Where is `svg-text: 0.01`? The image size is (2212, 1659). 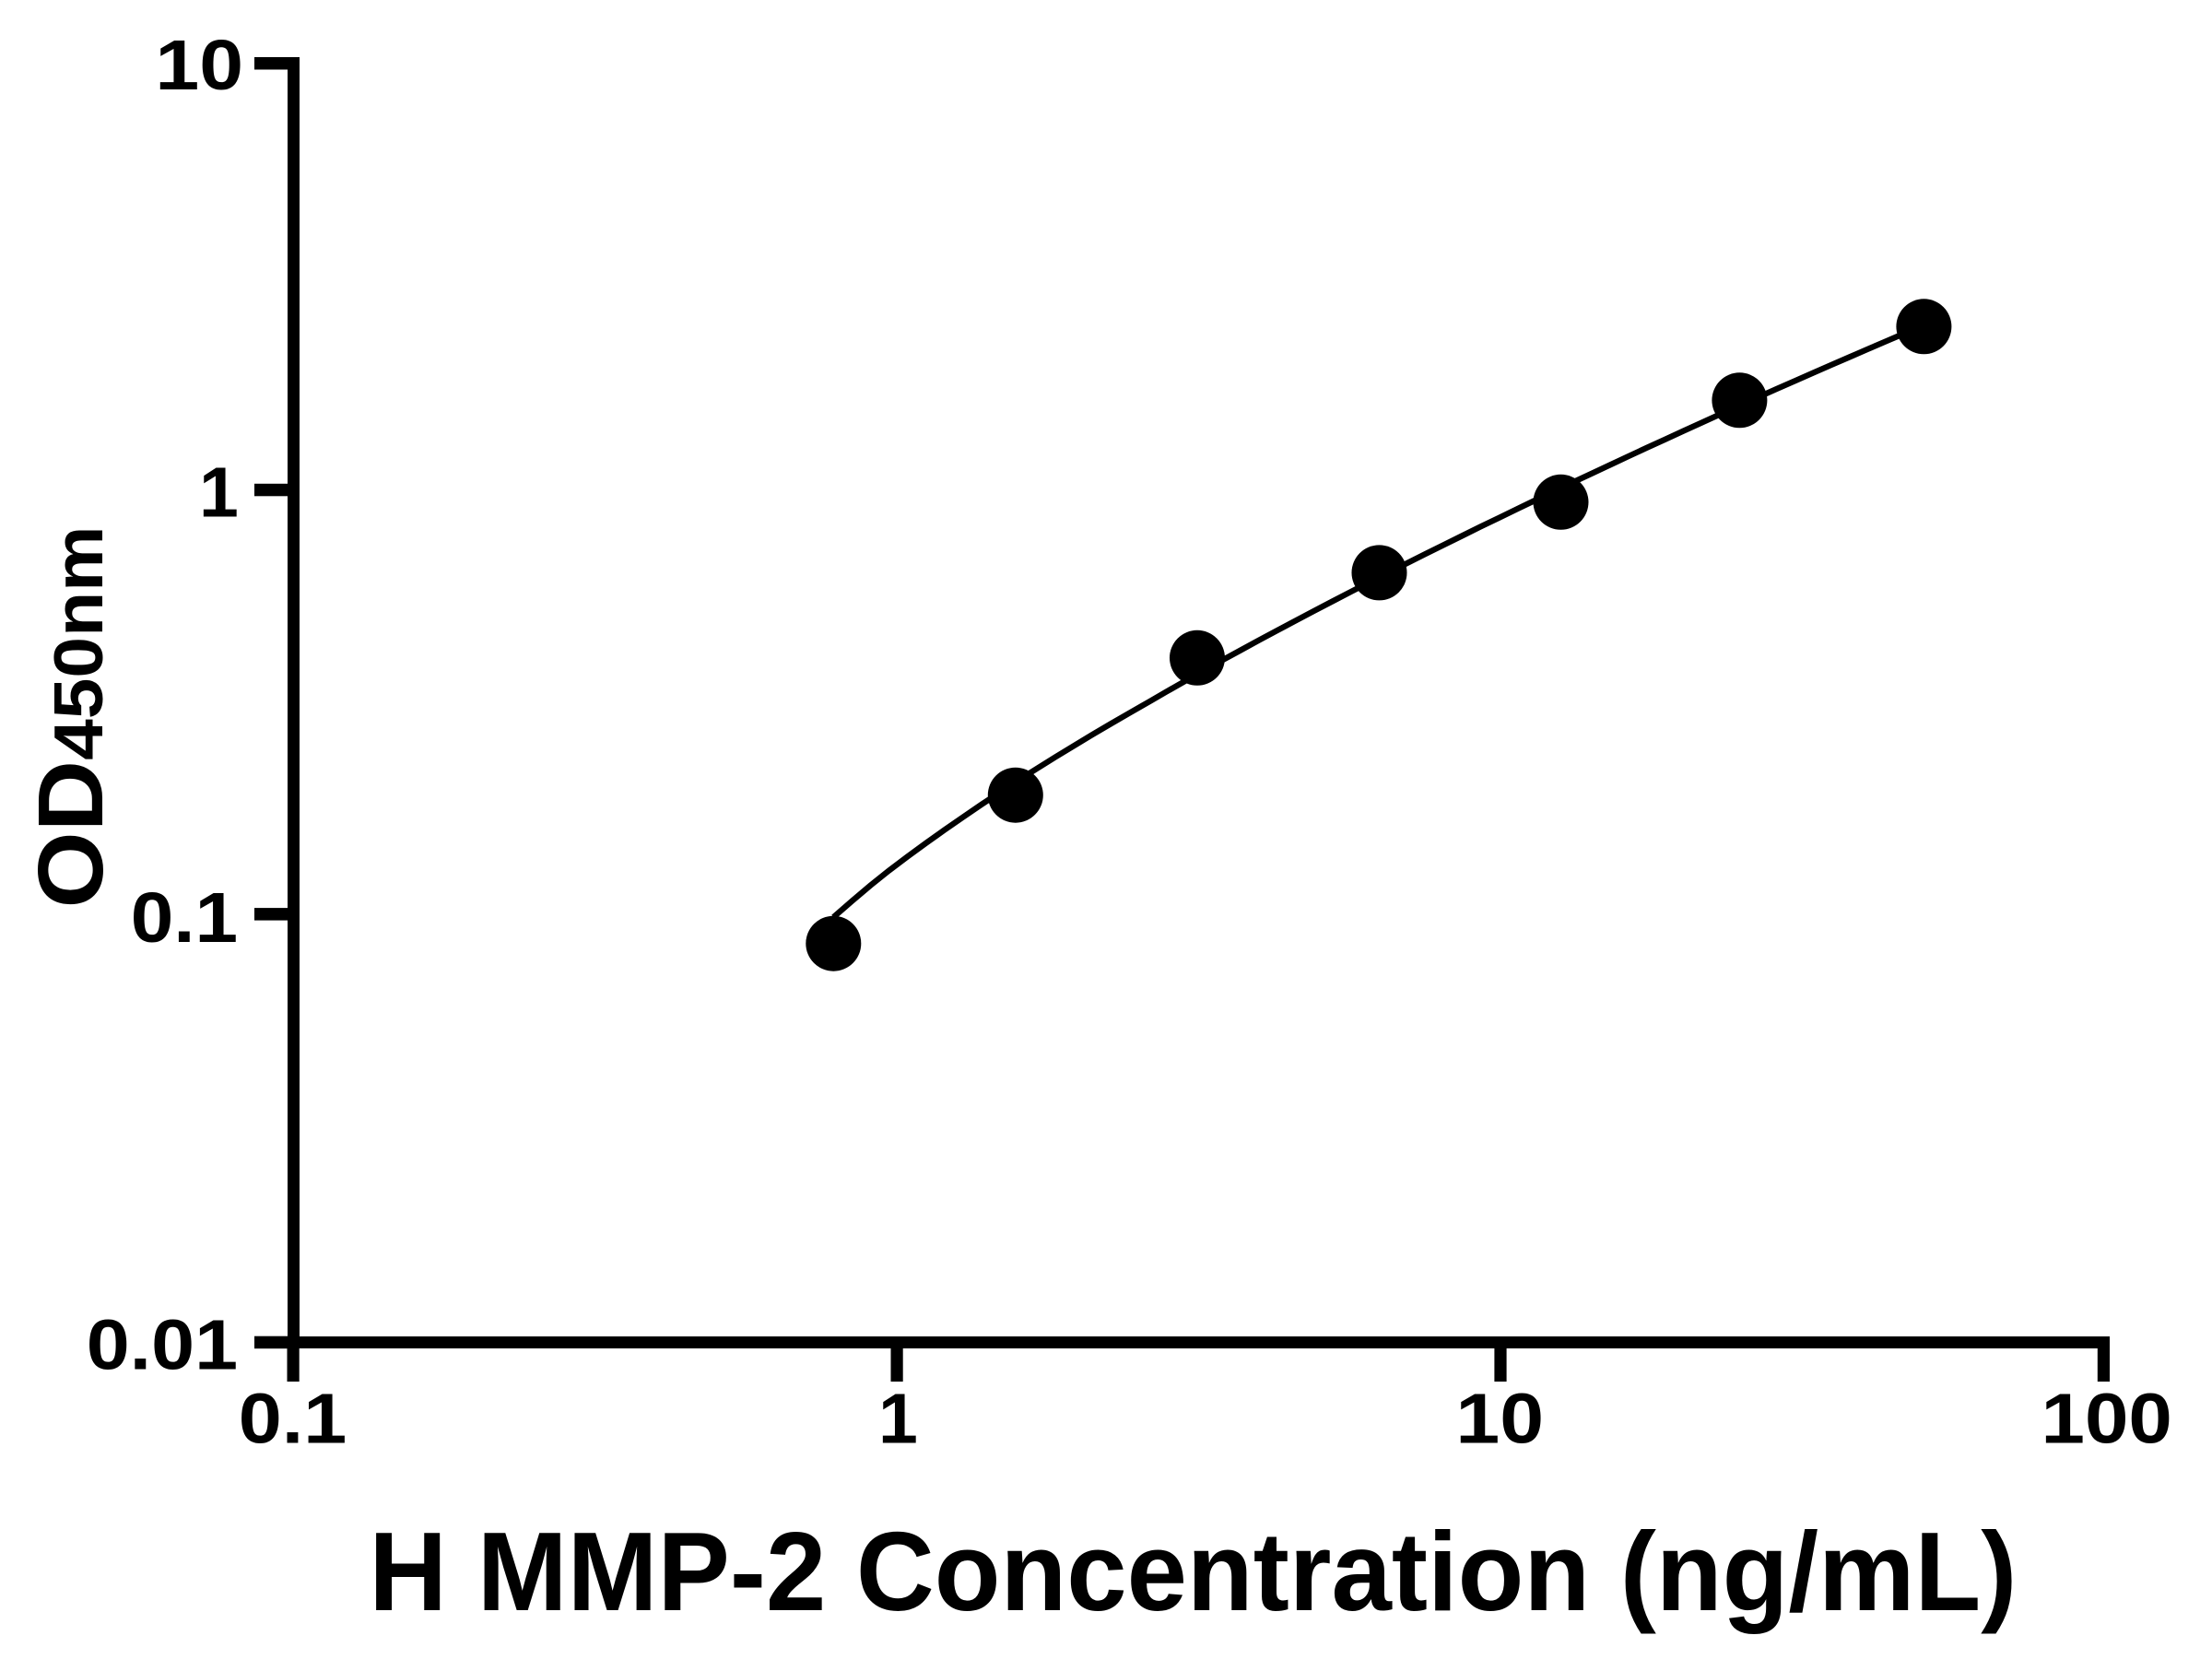 svg-text: 0.01 is located at coordinates (162, 1345).